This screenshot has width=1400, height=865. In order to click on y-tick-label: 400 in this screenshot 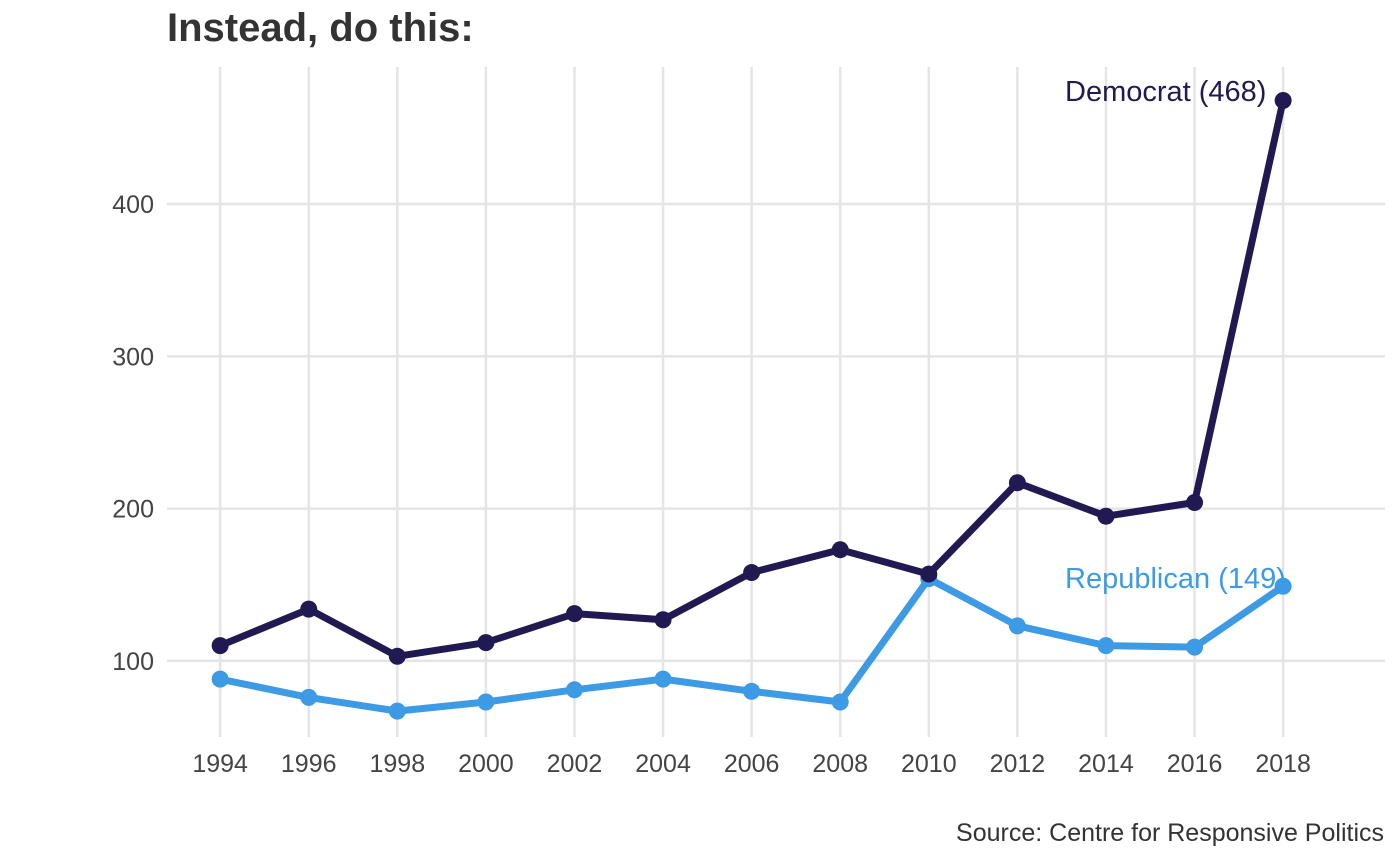, I will do `click(133, 205)`.